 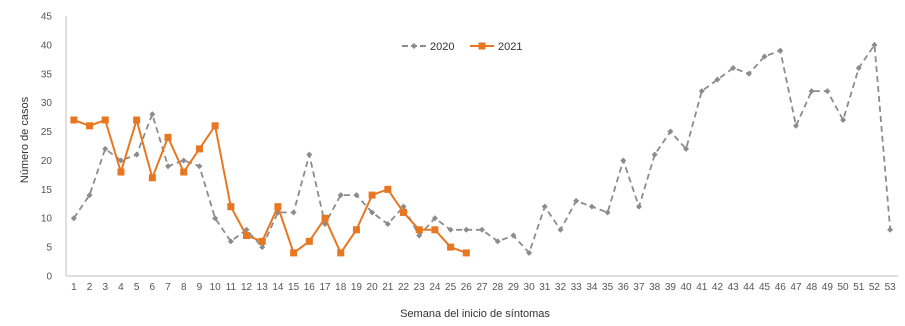 I want to click on x-tick-label: 1, so click(x=74, y=287).